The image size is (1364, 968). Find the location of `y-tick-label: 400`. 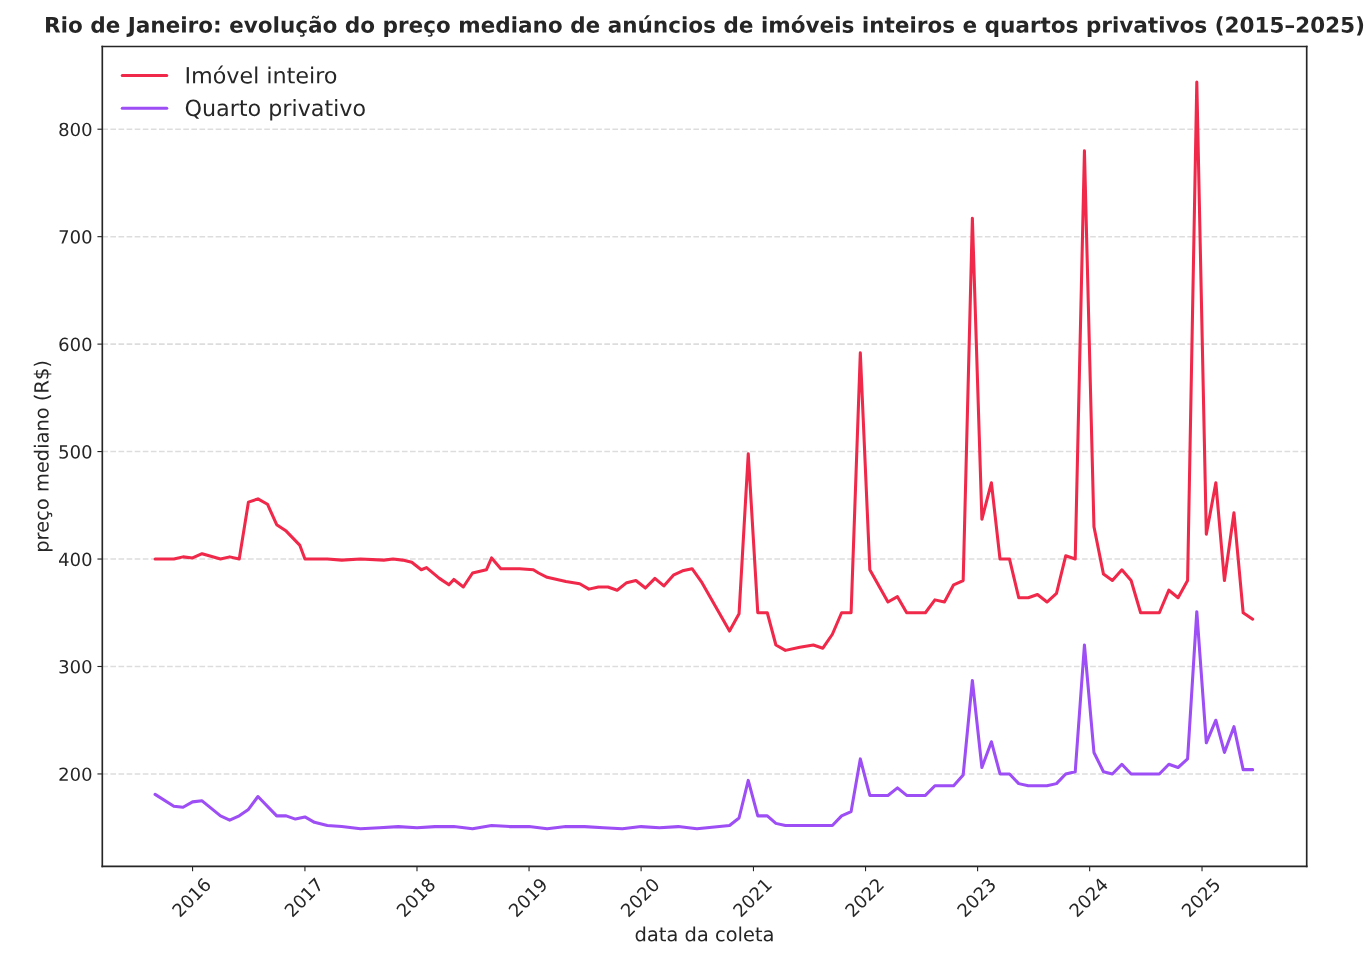

y-tick-label: 400 is located at coordinates (75, 559).